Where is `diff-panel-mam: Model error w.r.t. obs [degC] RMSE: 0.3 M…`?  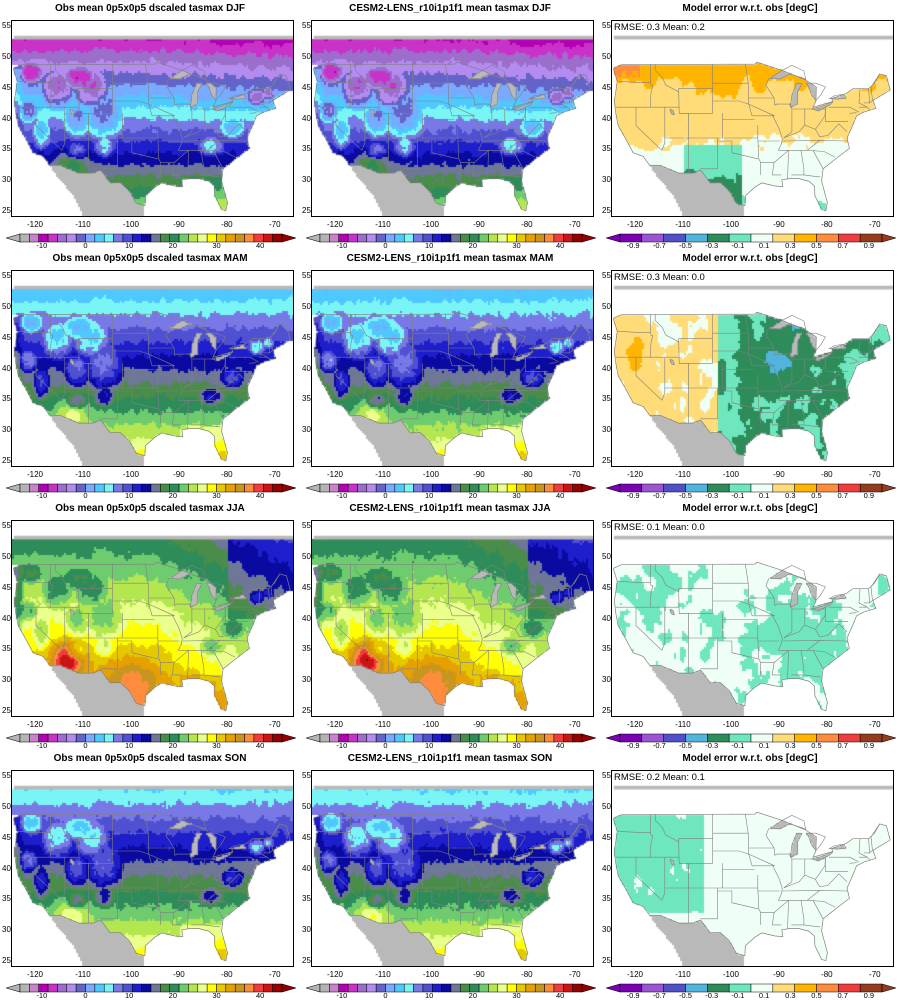
diff-panel-mam: Model error w.r.t. obs [degC] RMSE: 0.3 M… is located at coordinates (750, 375).